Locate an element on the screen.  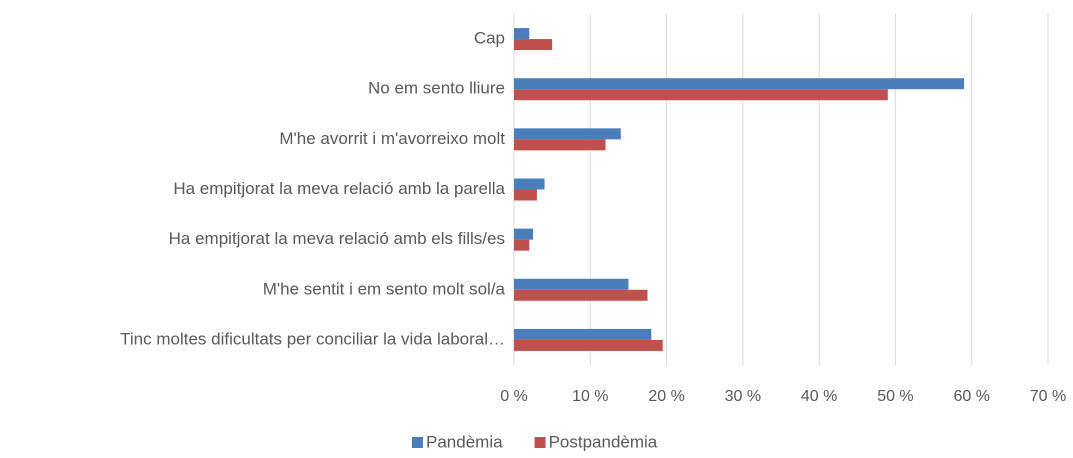
x-tick-label: 20 % is located at coordinates (666, 396).